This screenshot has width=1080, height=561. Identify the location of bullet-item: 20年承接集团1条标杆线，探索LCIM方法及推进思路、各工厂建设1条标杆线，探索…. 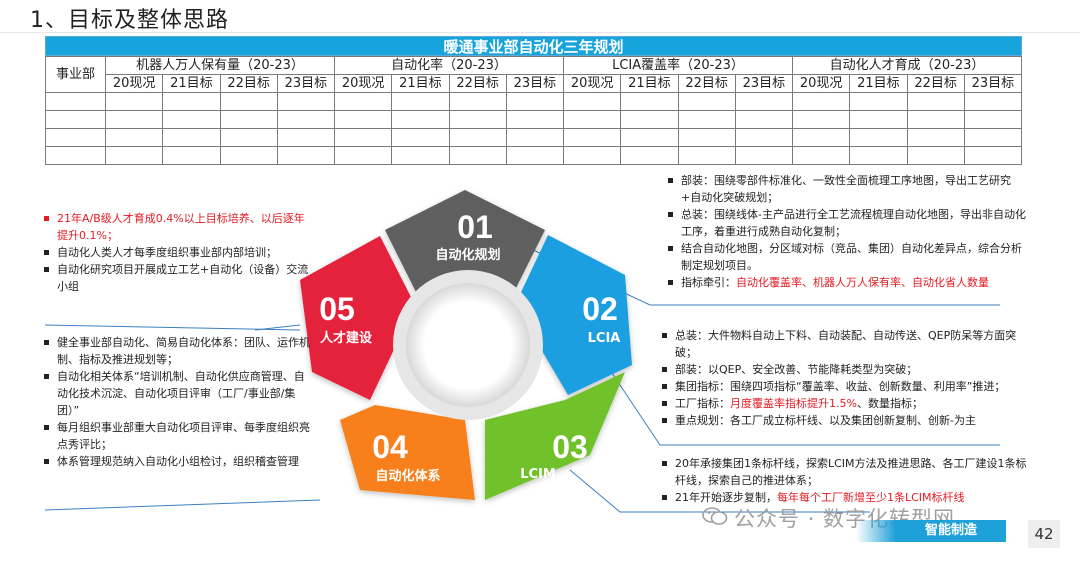
(847, 472).